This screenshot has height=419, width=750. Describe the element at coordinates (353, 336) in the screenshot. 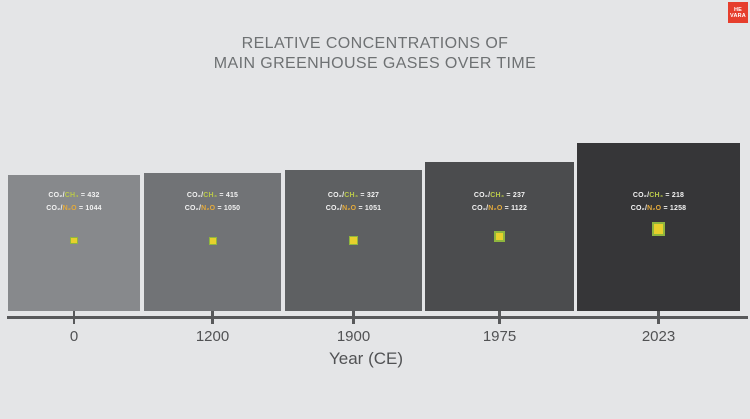

I see `x-axis-tick-label: 1900` at that location.